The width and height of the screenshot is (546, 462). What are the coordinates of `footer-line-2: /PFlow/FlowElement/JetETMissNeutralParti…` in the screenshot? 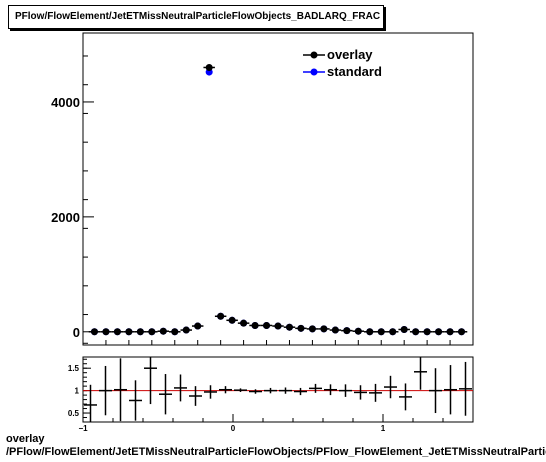 It's located at (276, 452).